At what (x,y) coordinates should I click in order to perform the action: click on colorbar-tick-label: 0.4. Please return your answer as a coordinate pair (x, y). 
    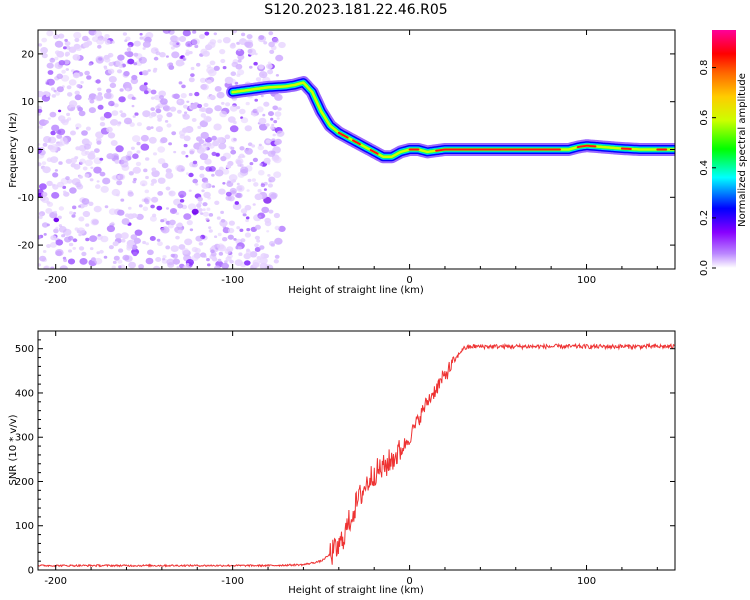
    Looking at the image, I should click on (704, 168).